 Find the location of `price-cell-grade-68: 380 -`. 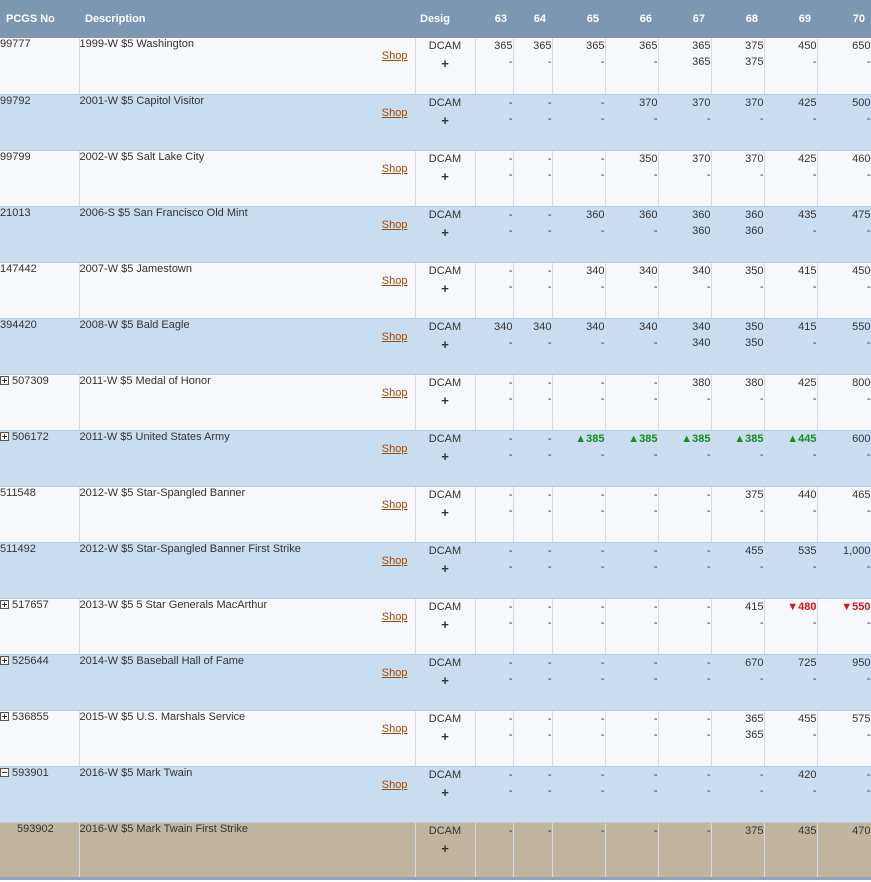

price-cell-grade-68: 380 - is located at coordinates (738, 402).